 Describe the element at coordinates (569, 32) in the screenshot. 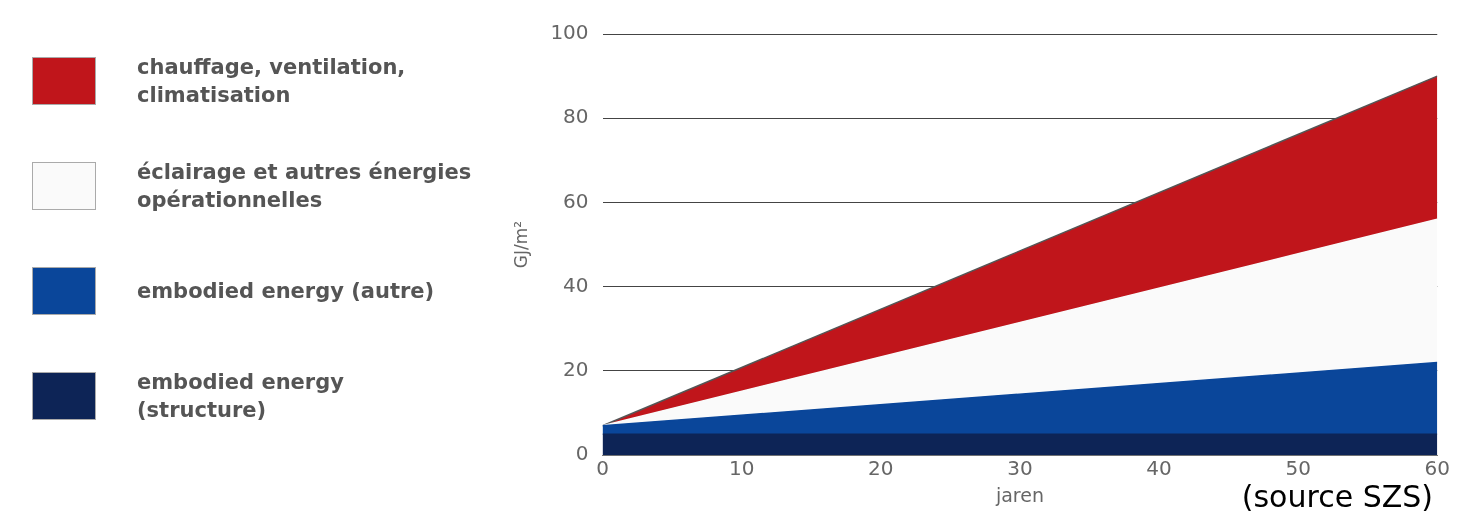

I see `y-tick-label: 100` at that location.